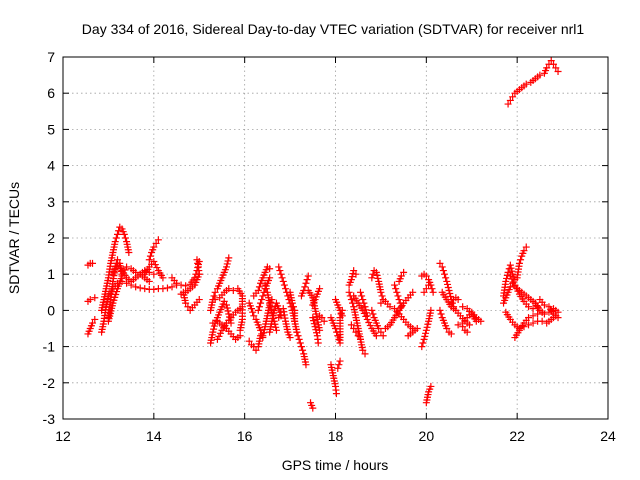 The image size is (640, 480). Describe the element at coordinates (335, 465) in the screenshot. I see `x-axis-label: GPS time / hours` at that location.